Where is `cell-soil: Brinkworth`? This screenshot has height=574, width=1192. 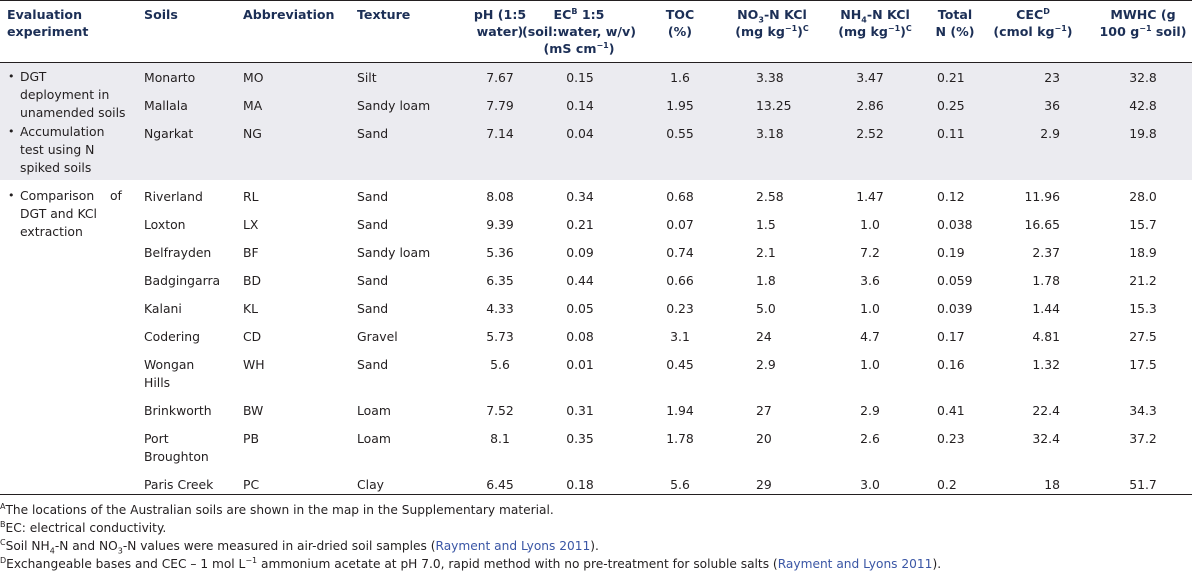 cell-soil: Brinkworth is located at coordinates (189, 411).